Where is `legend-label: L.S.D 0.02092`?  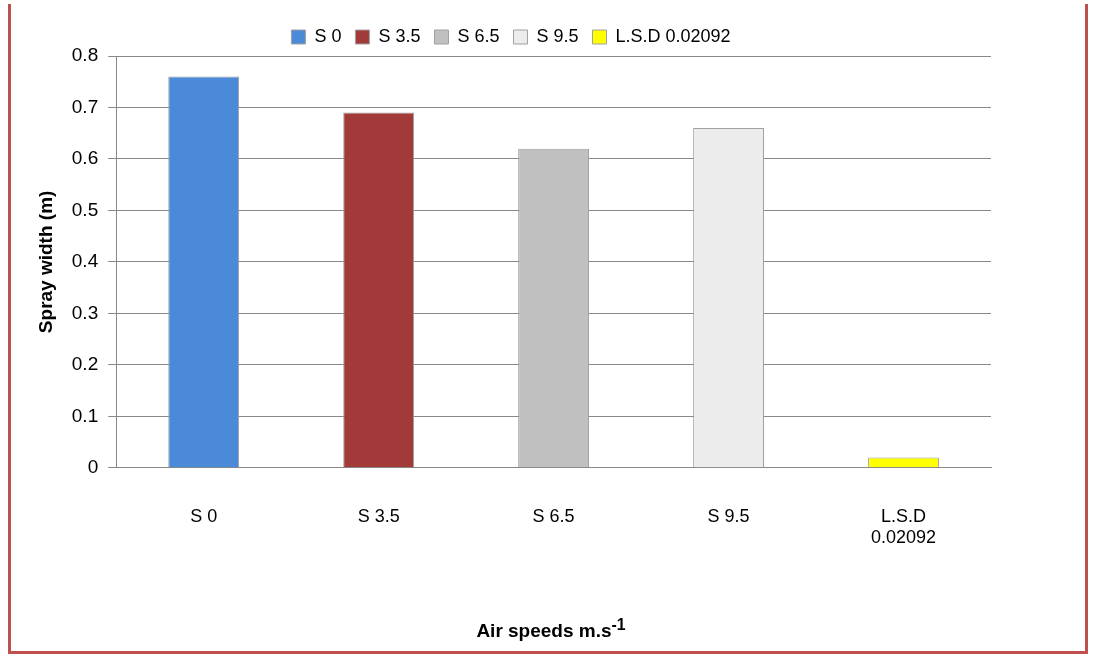 legend-label: L.S.D 0.02092 is located at coordinates (673, 35).